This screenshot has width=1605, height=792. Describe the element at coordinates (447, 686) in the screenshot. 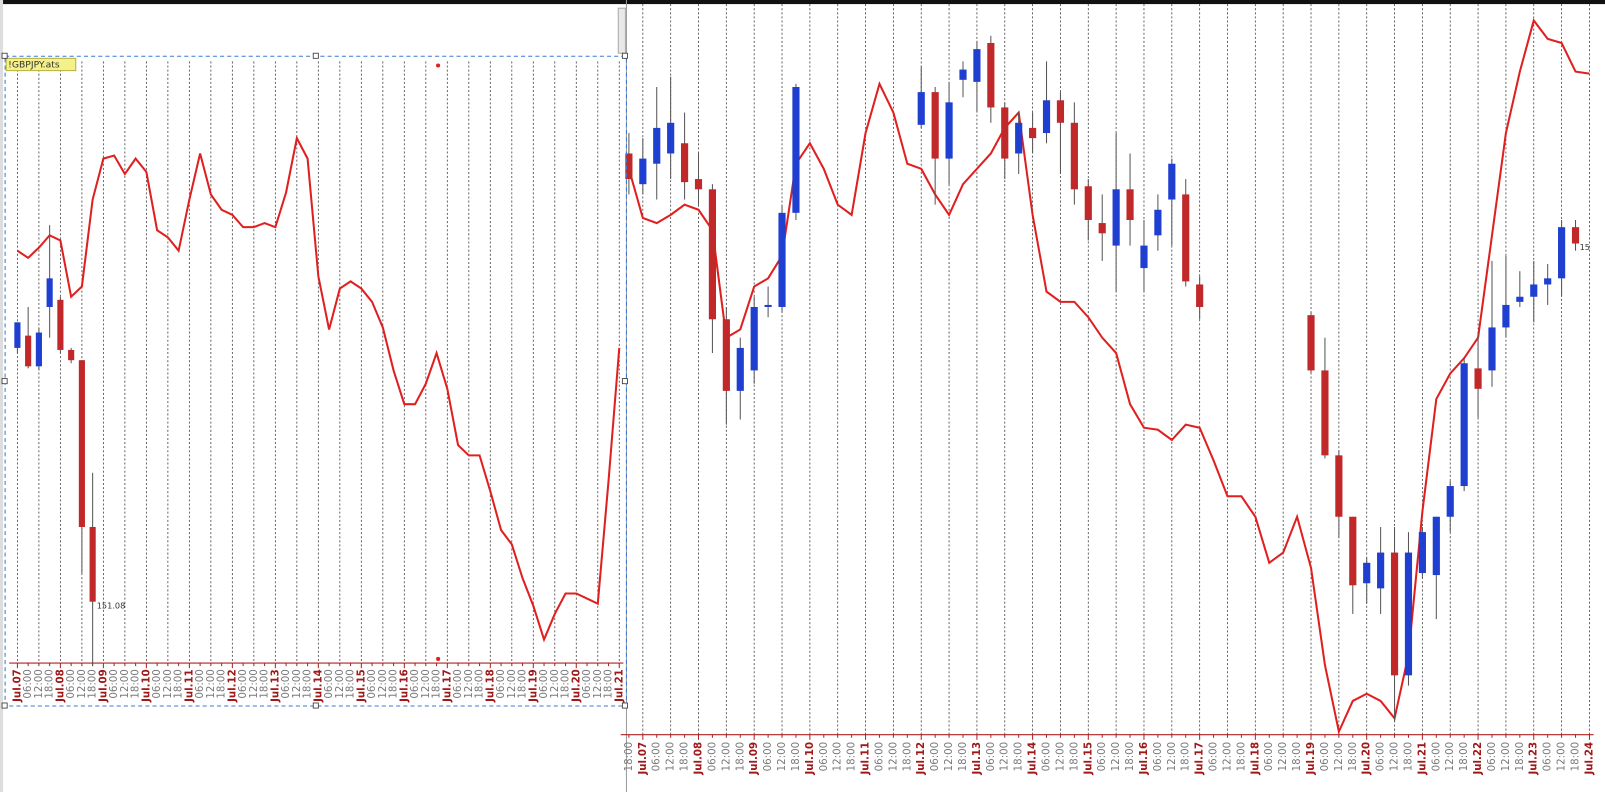

I see `x-tick-label: Jul.17` at that location.